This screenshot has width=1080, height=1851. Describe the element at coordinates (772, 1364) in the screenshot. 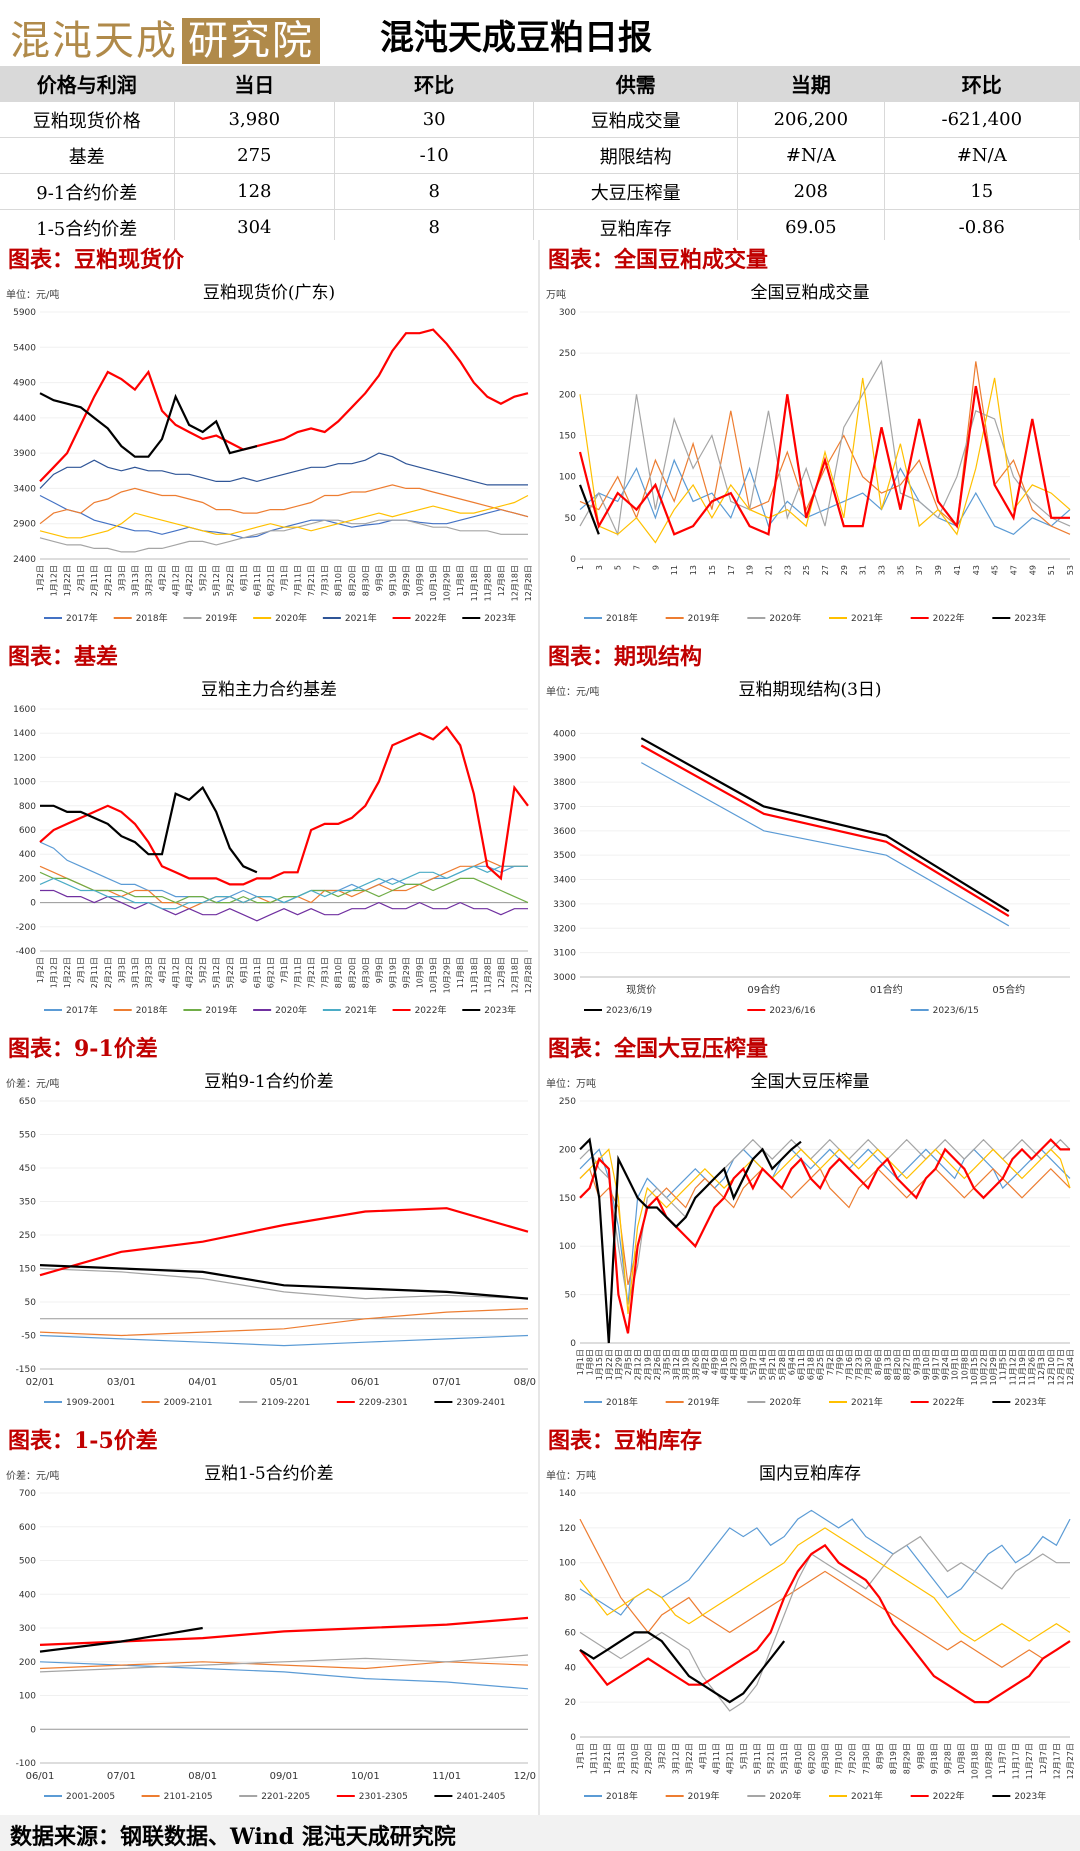

I see `x-tick-label: 5月21日` at that location.